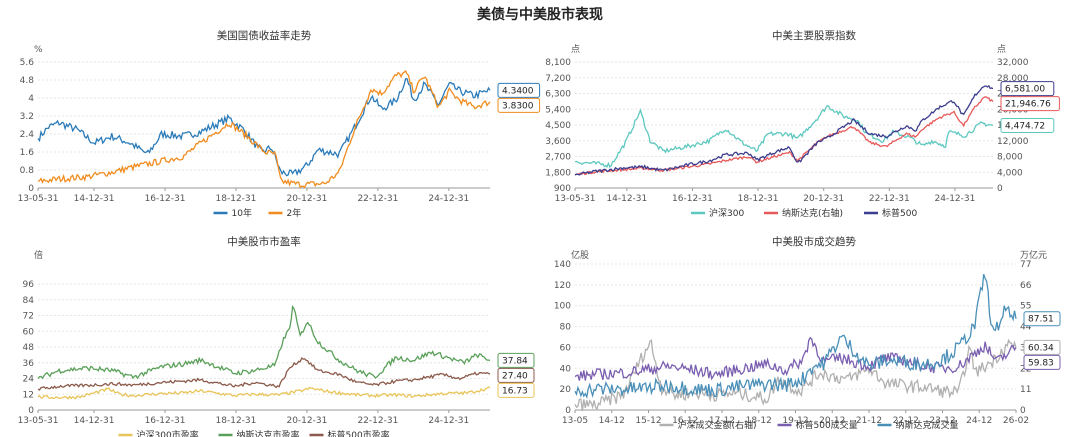  Describe the element at coordinates (254, 433) in the screenshot. I see `legend: 沪深300市盈率 纳斯达克市盈率 标普500市盈率` at that location.